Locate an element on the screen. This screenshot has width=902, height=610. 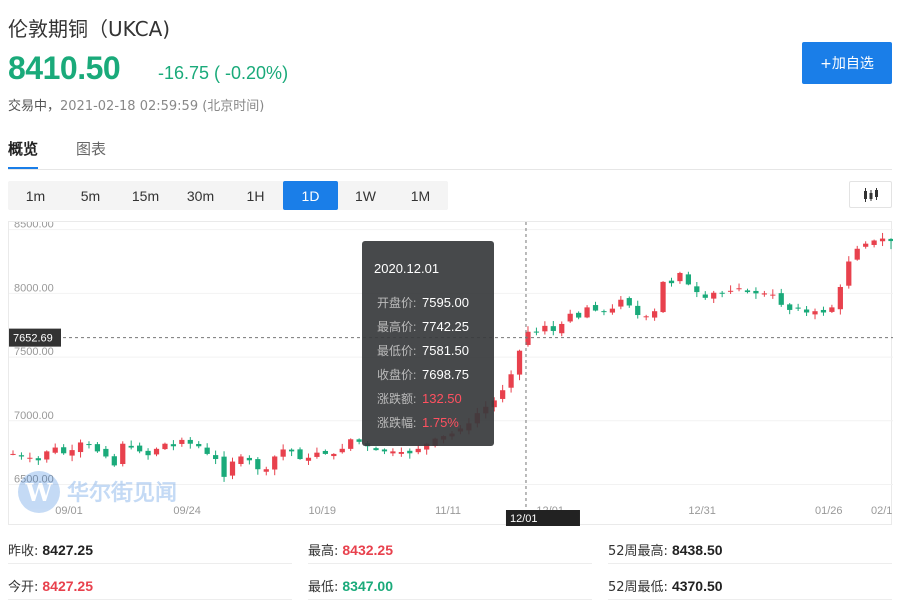
trading-status: 交易中，2021-02-18 02:59:59 (北京时间) is located at coordinates (136, 104).